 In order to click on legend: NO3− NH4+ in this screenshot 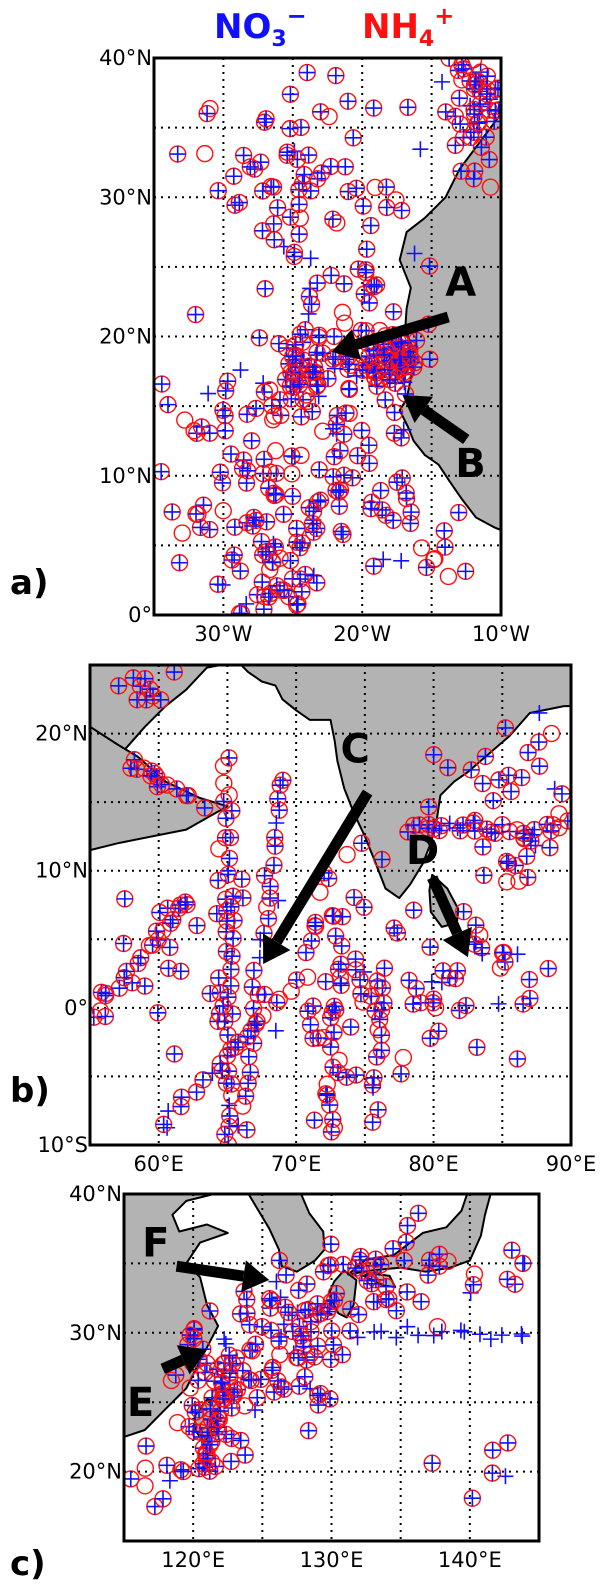, I will do `click(334, 27)`.